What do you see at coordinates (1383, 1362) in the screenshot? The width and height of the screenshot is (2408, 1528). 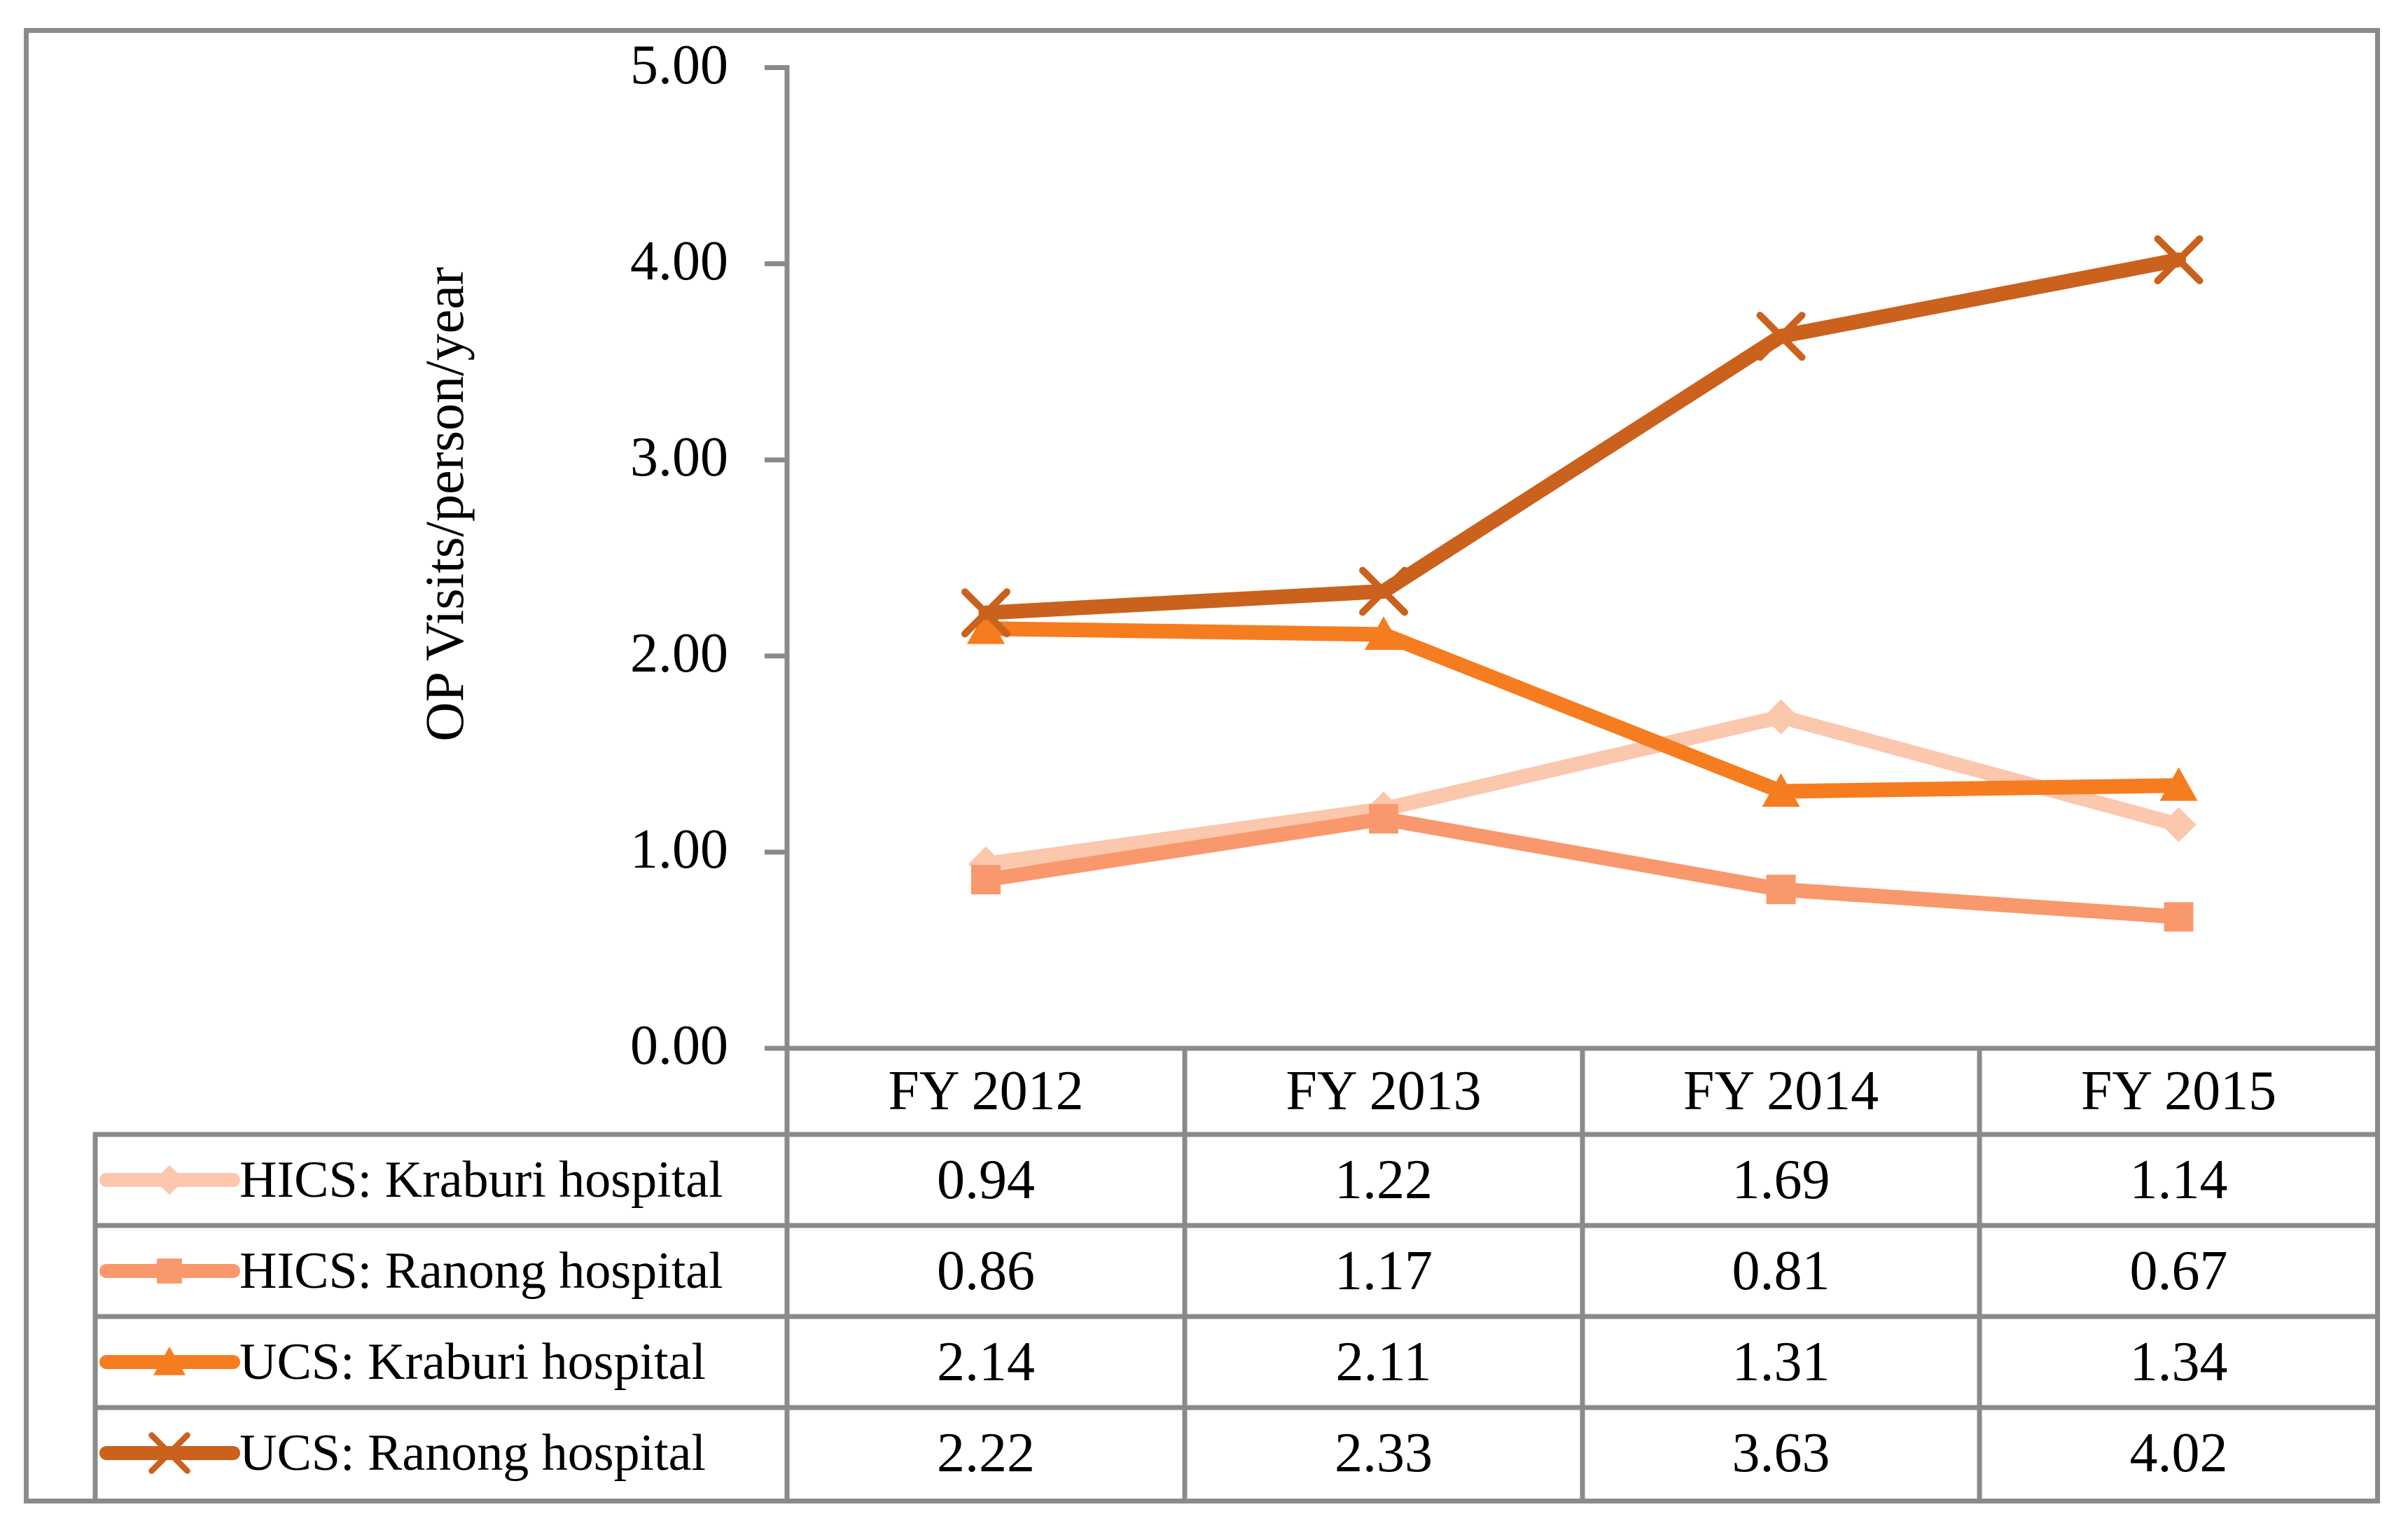 I see `table-cell-value: 2.11` at bounding box center [1383, 1362].